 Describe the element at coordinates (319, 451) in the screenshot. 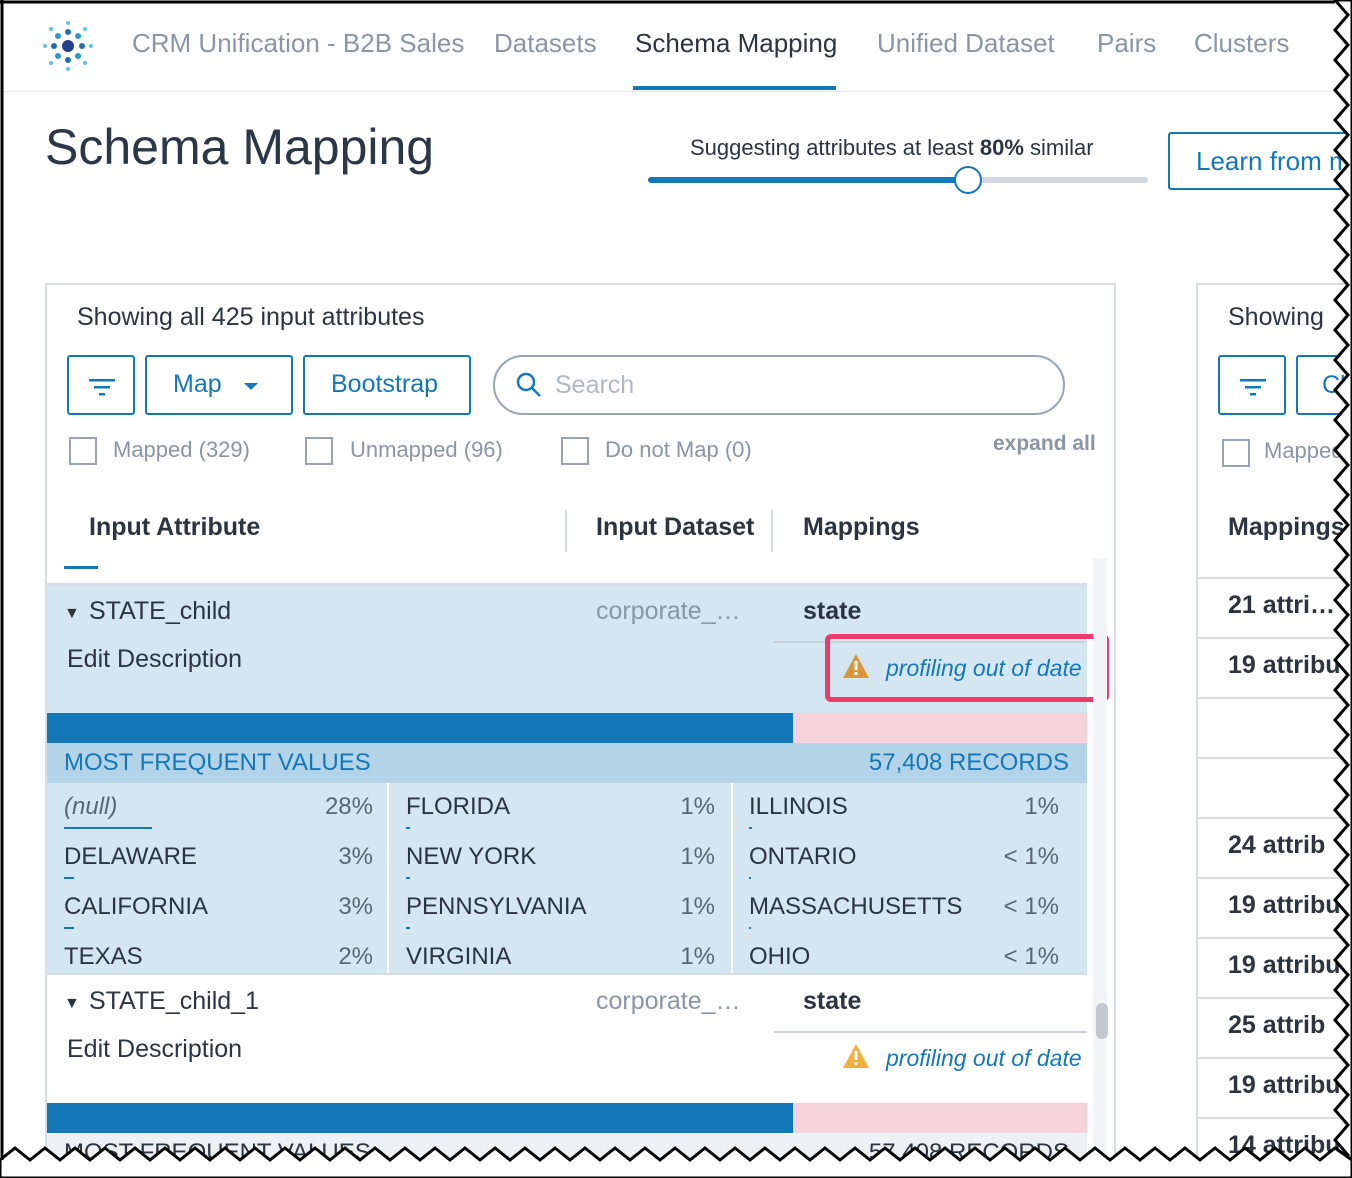

I see `unmapped-checkbox` at that location.